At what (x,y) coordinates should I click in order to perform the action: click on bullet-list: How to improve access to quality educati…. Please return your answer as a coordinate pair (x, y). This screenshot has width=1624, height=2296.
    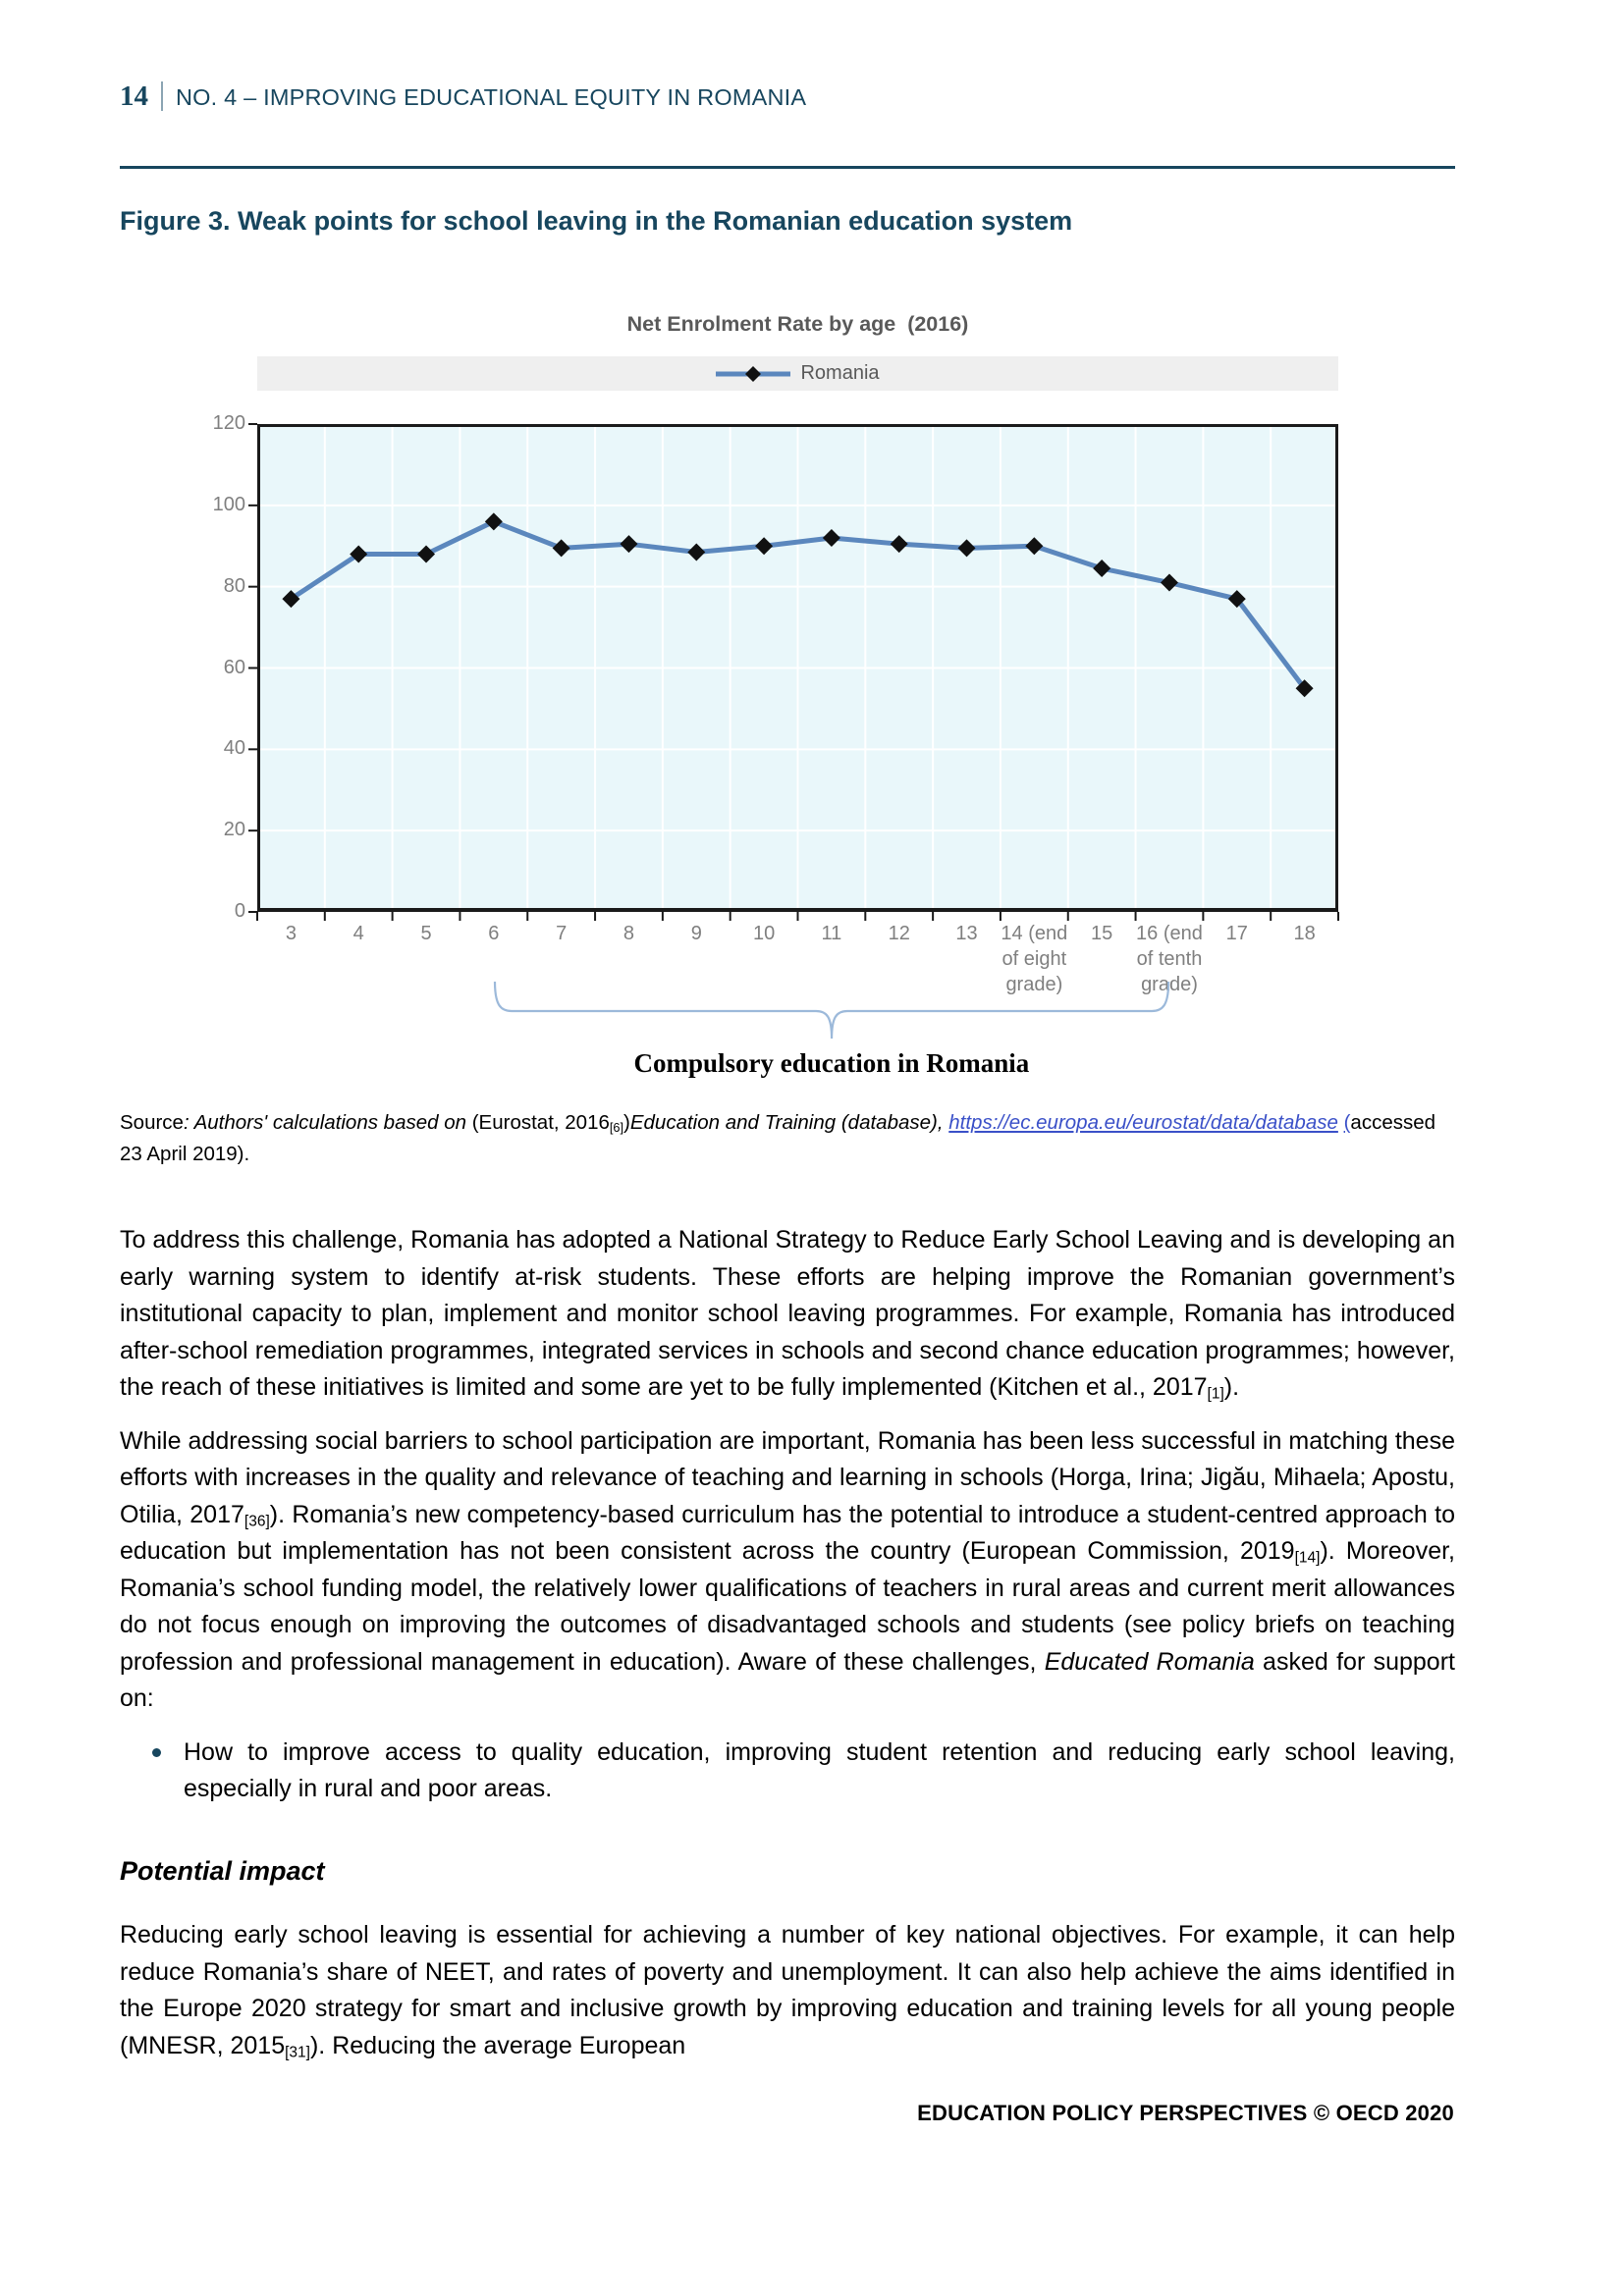
    Looking at the image, I should click on (787, 1771).